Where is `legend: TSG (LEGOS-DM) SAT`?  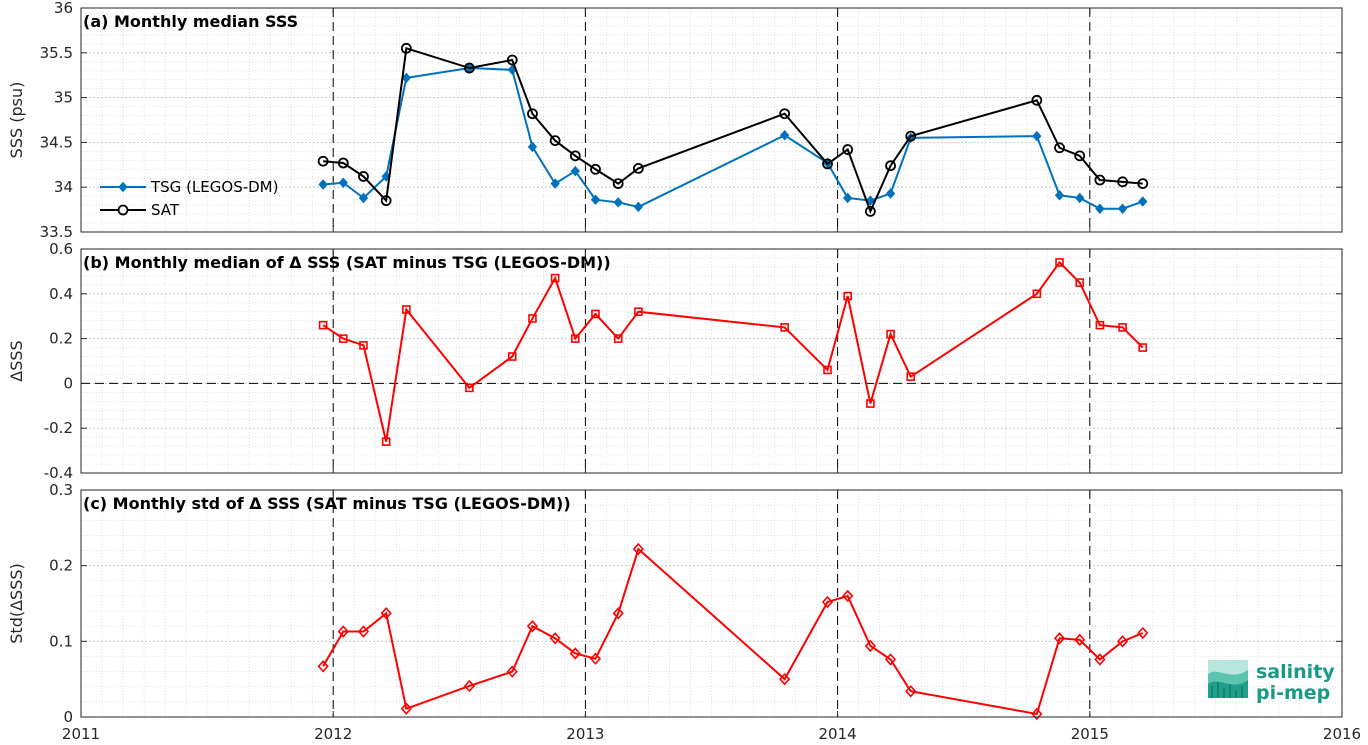
legend: TSG (LEGOS-DM) SAT is located at coordinates (189, 198).